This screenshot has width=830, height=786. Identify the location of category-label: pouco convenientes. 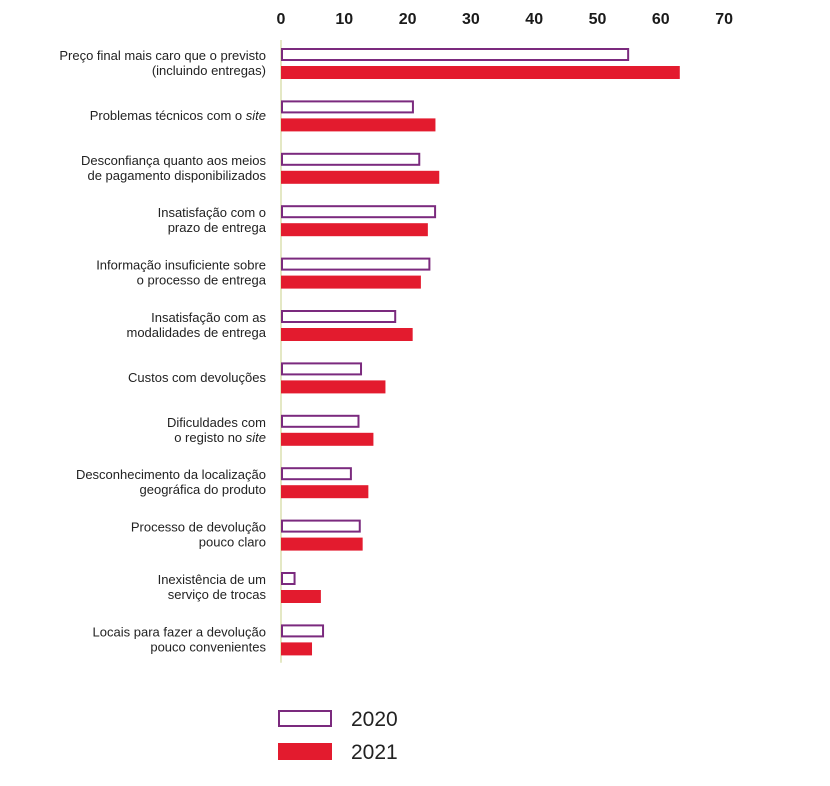
(208, 646).